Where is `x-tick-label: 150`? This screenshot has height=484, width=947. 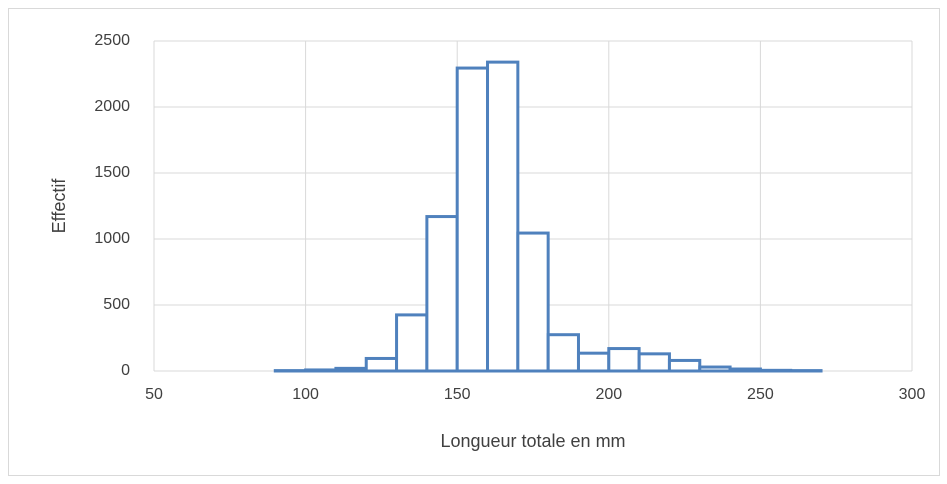 x-tick-label: 150 is located at coordinates (457, 394).